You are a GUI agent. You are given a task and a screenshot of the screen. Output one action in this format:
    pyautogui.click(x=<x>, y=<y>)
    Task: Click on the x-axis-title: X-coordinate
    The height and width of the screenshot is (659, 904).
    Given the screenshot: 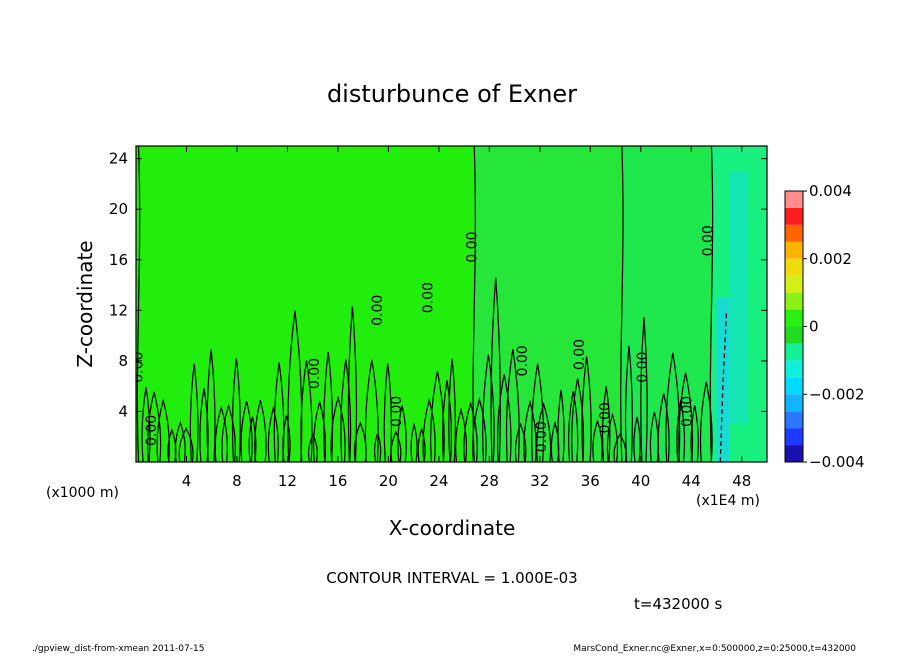 What is the action you would take?
    pyautogui.click(x=452, y=528)
    